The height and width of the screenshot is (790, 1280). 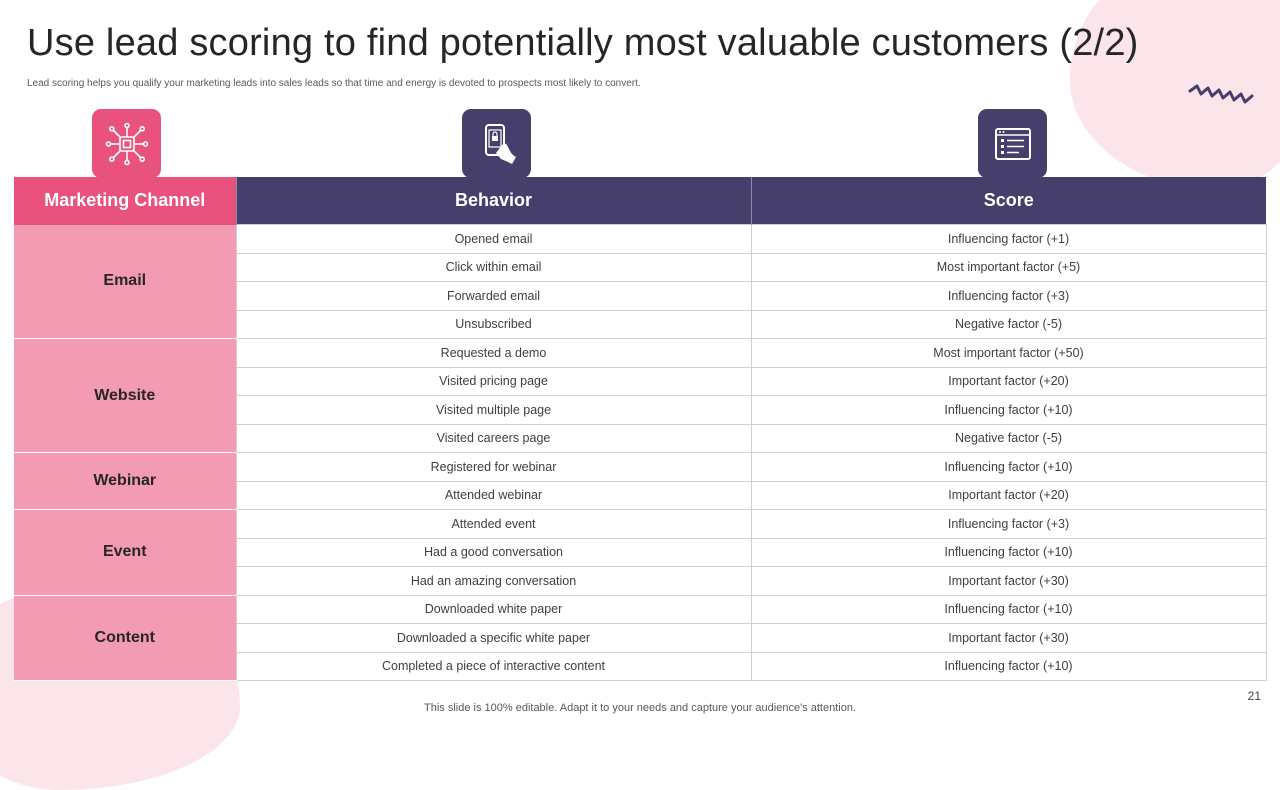 I want to click on header-score: Score, so click(x=1008, y=201).